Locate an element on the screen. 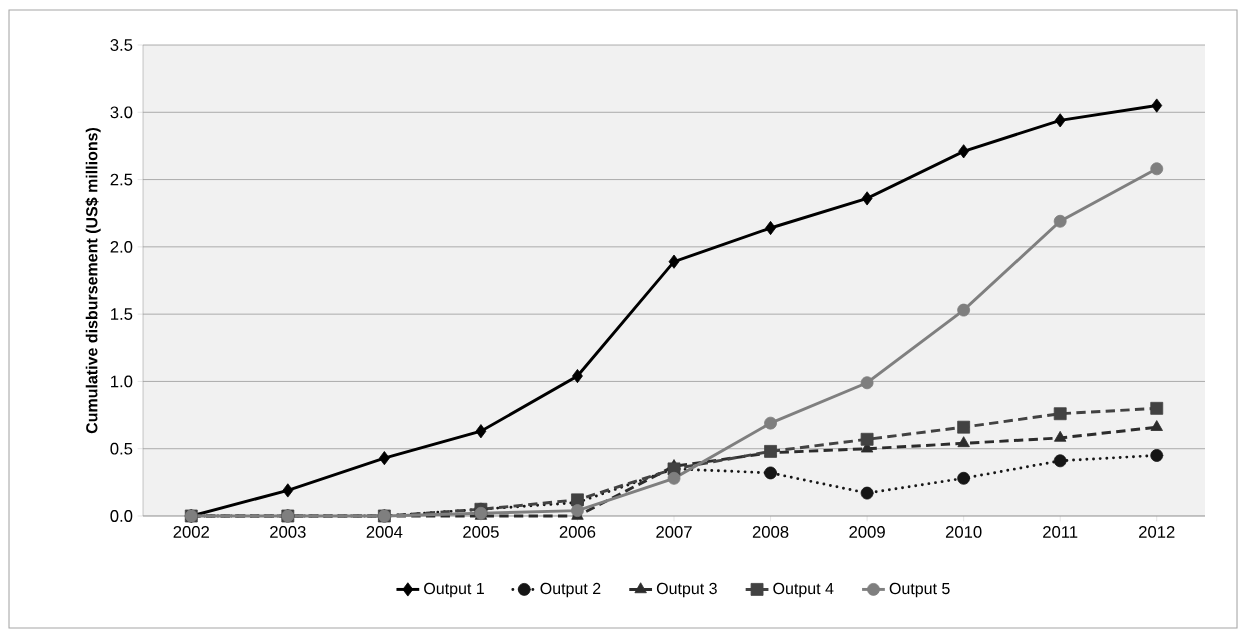 The width and height of the screenshot is (1245, 636). x-tick-label: 2003 is located at coordinates (288, 532).